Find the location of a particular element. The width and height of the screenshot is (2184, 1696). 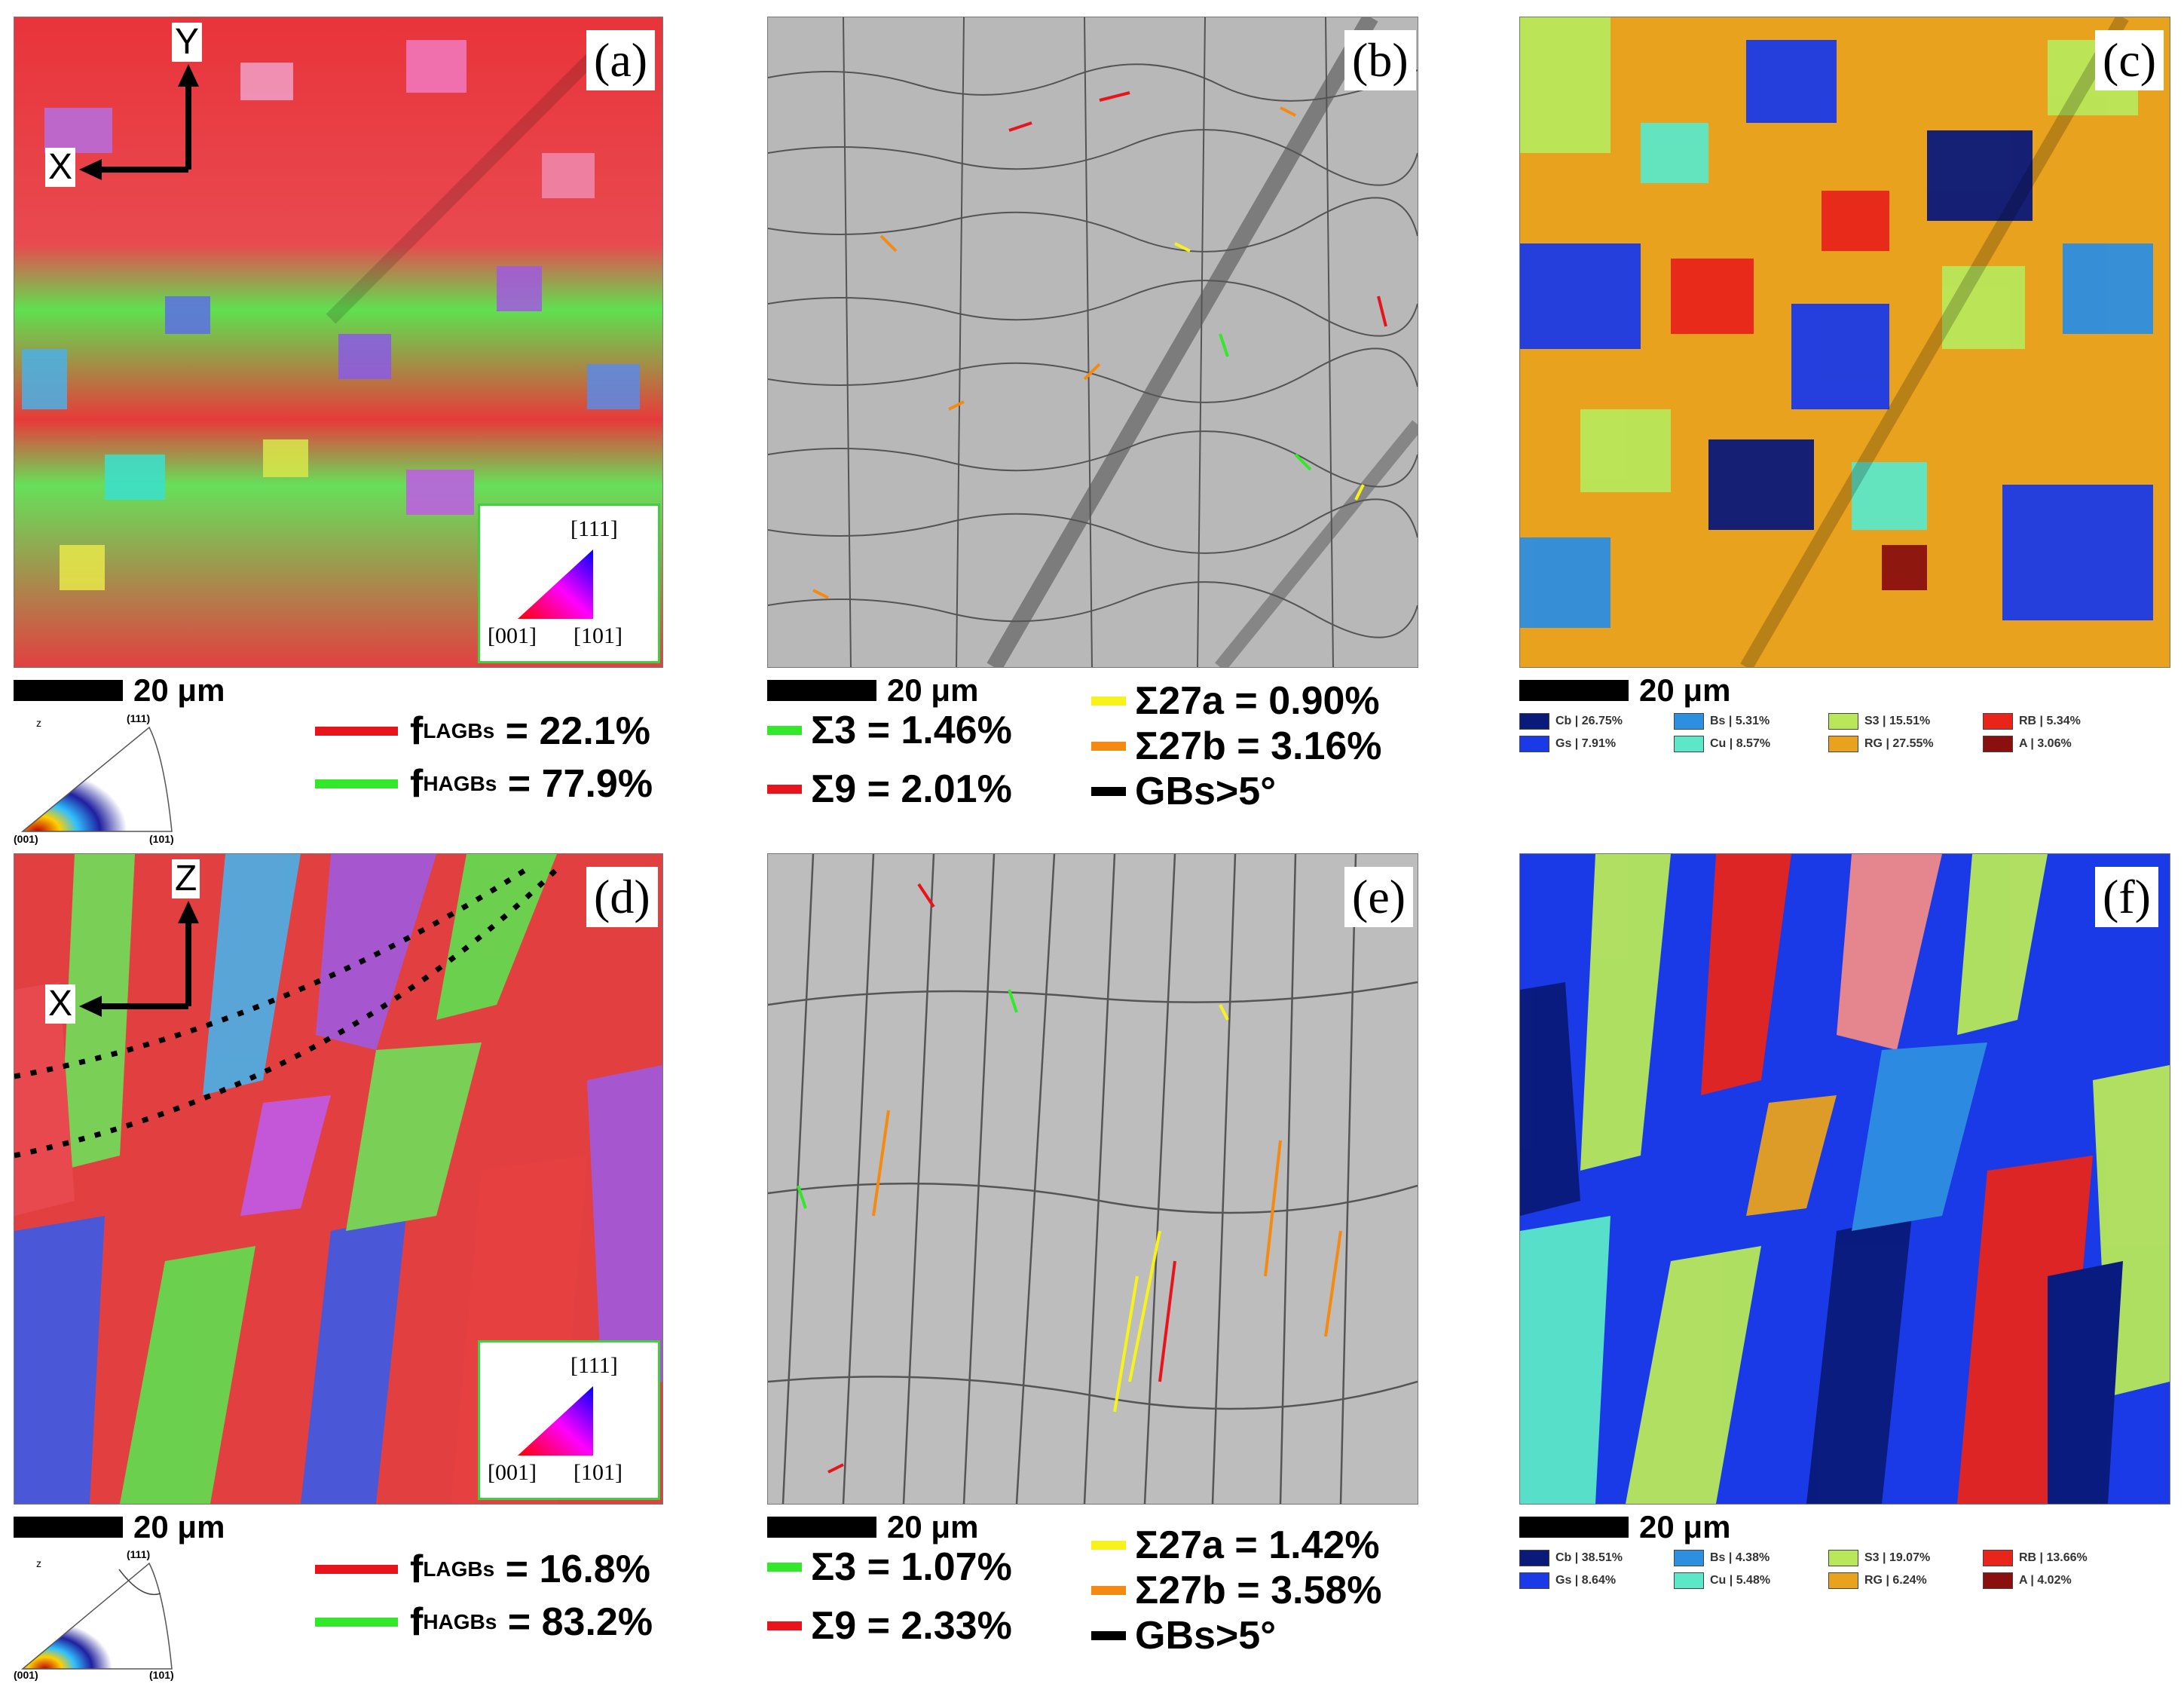

texture-label: Cb | 26.75% is located at coordinates (1589, 721).